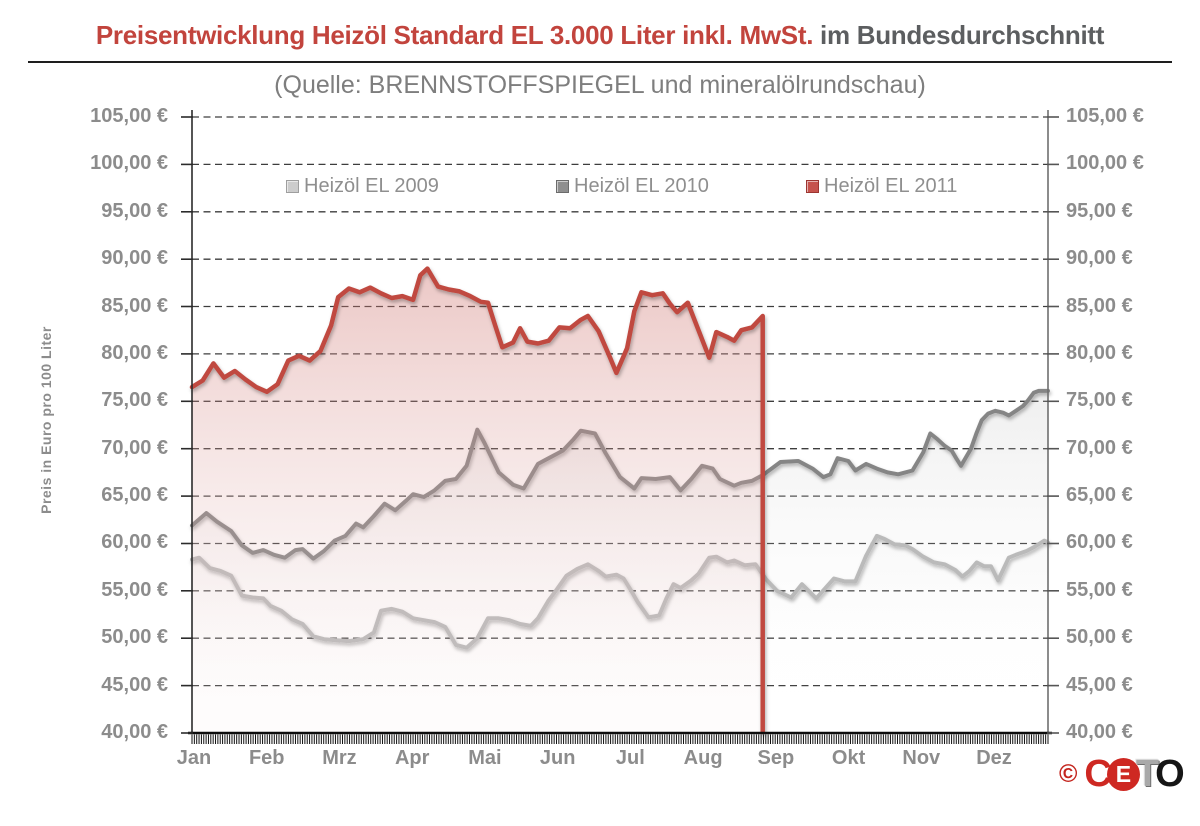 The height and width of the screenshot is (826, 1200). I want to click on y-tick-label-left-80: 80,00 €, so click(134, 352).